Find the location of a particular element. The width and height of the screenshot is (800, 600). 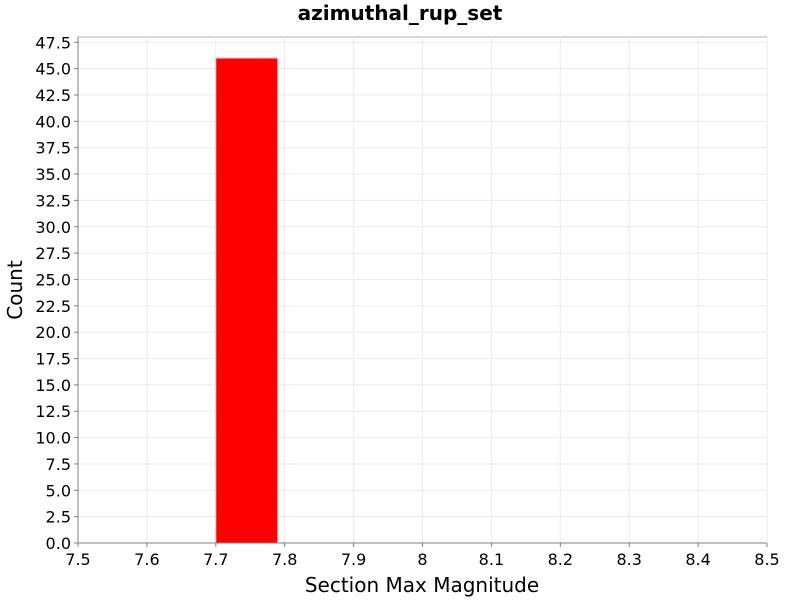

x-tick-label: 7.7 is located at coordinates (215, 559).